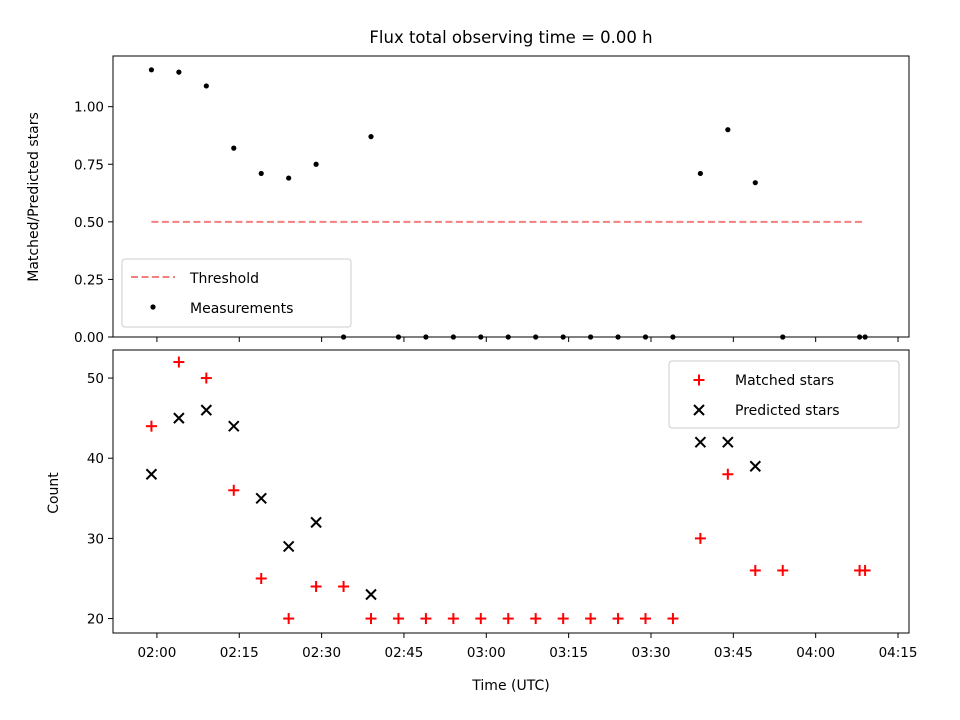 This screenshot has height=720, width=960. What do you see at coordinates (239, 653) in the screenshot?
I see `x-tick-label: 02:15` at bounding box center [239, 653].